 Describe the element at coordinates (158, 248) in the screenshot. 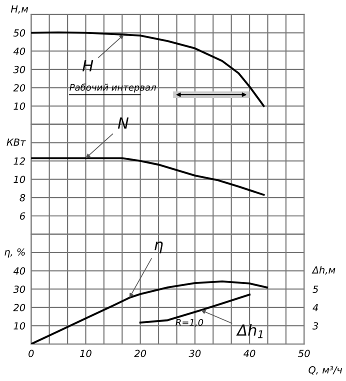

I see `text: η` at that location.